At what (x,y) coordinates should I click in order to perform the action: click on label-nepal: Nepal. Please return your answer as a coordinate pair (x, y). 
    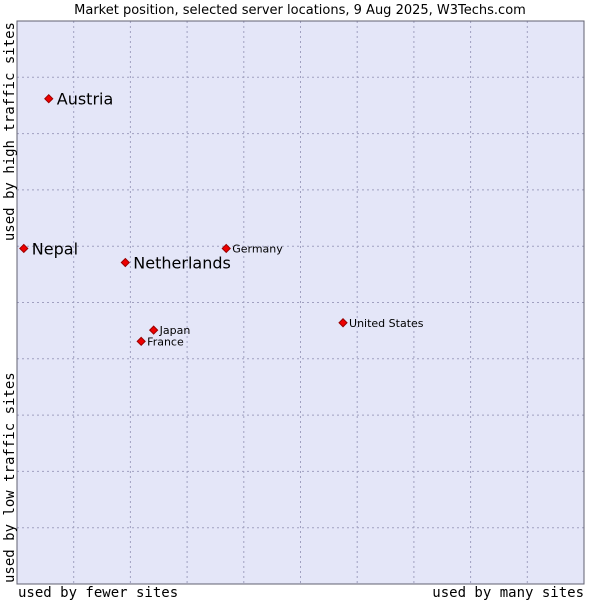
    Looking at the image, I should click on (55, 248).